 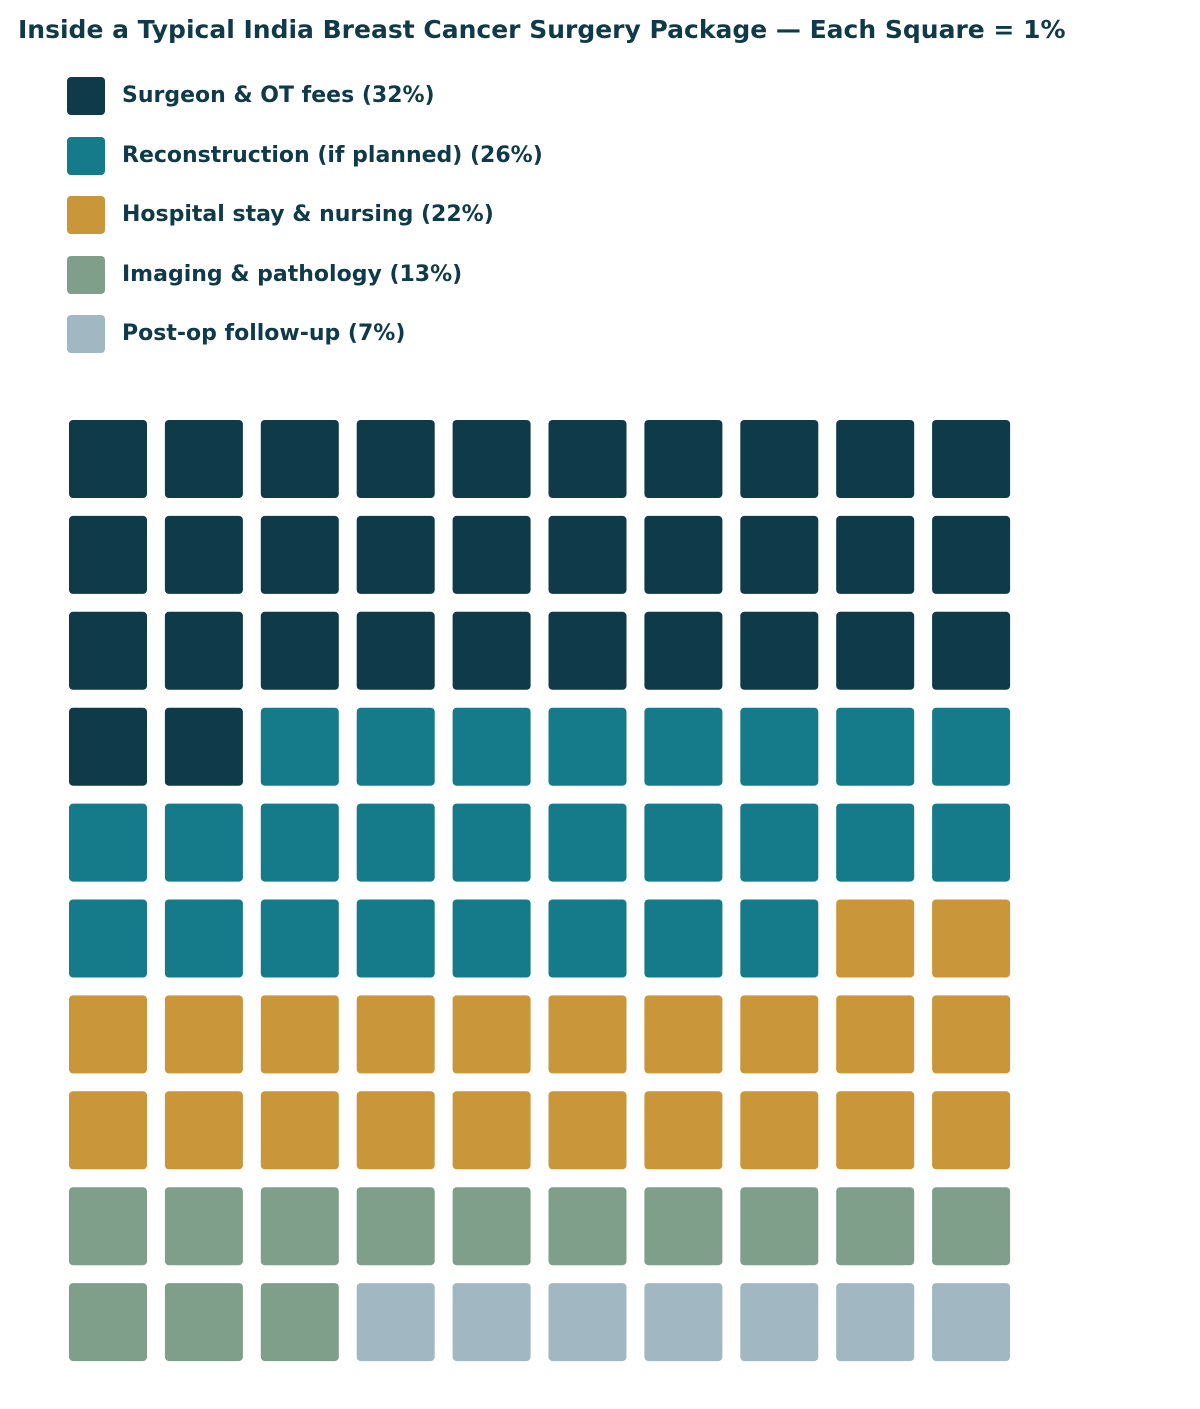 I want to click on legend-label: Post-op follow-up (7%), so click(x=264, y=333).